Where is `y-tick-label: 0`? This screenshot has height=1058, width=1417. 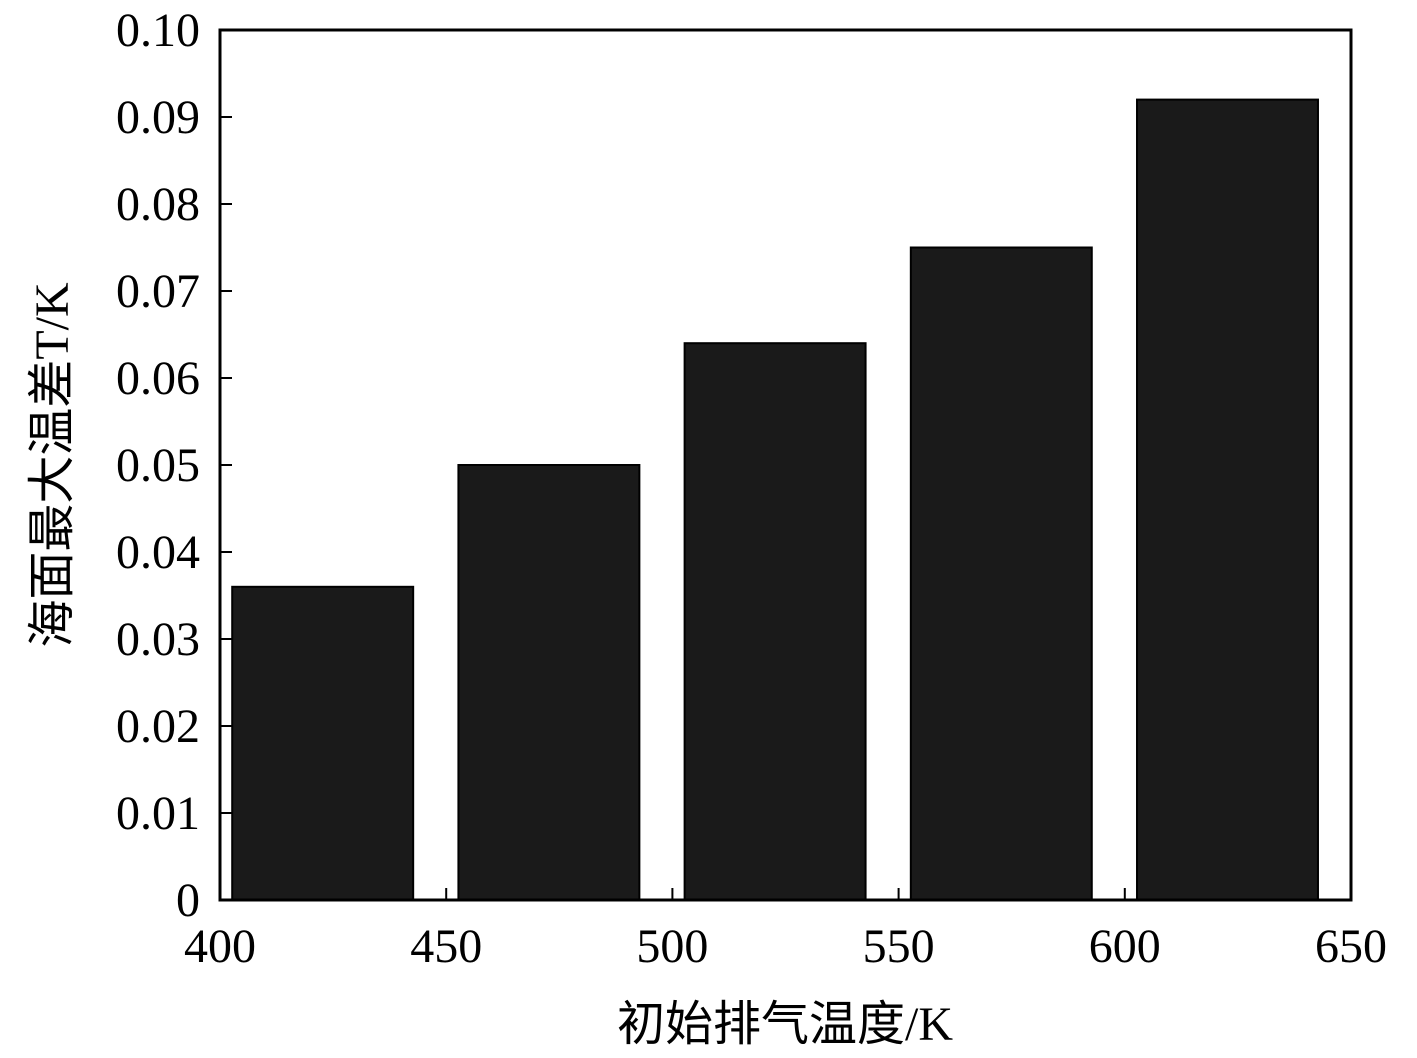
y-tick-label: 0 is located at coordinates (188, 900).